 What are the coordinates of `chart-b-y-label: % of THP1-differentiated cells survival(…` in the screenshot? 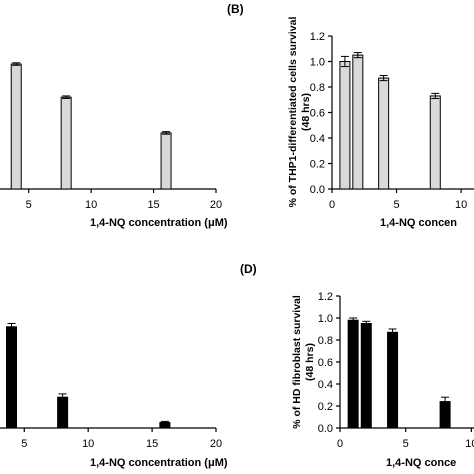 It's located at (299, 112).